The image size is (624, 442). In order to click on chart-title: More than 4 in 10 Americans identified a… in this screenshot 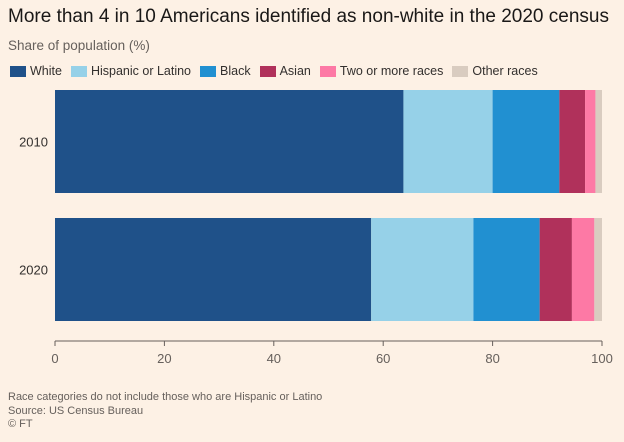, I will do `click(308, 16)`.